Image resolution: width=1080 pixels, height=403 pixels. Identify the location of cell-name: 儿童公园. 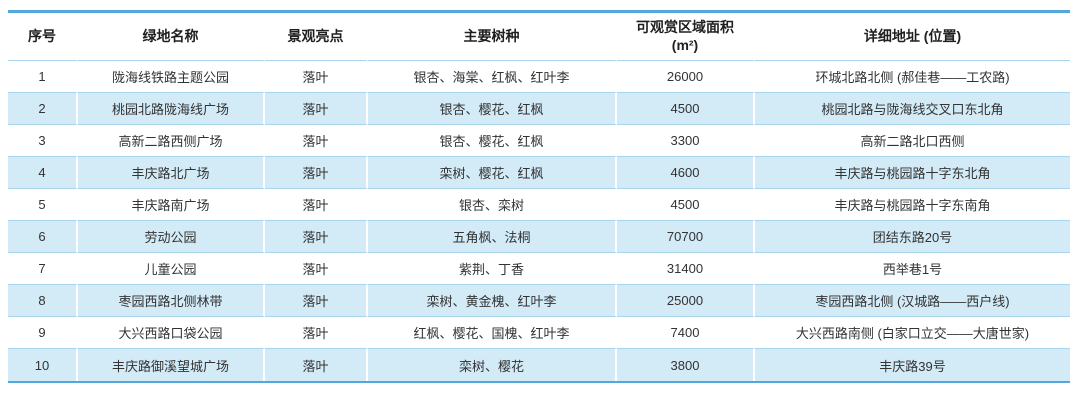
(171, 269).